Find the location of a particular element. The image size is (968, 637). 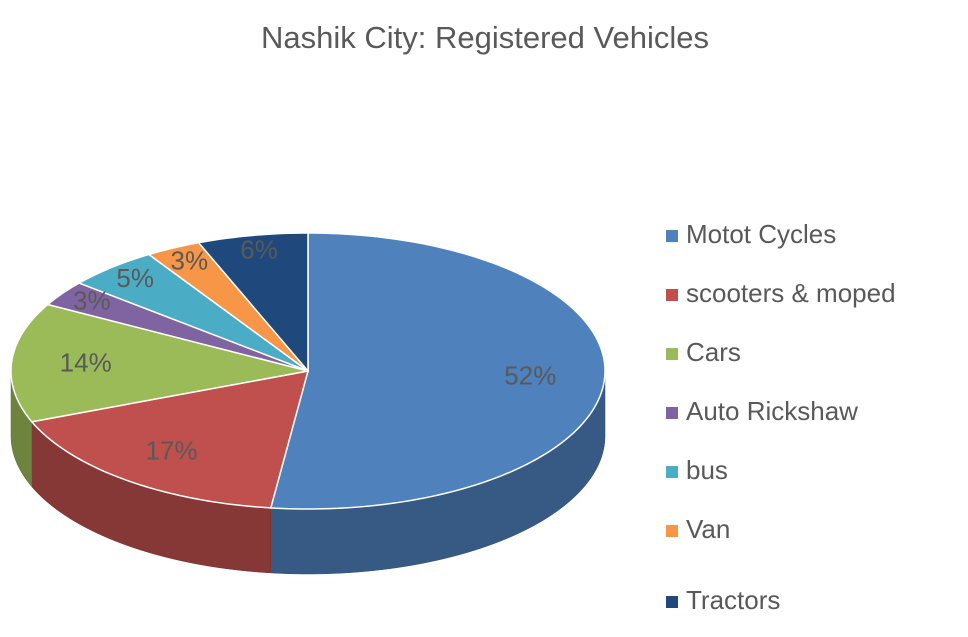

data-label: 5% is located at coordinates (135, 278).